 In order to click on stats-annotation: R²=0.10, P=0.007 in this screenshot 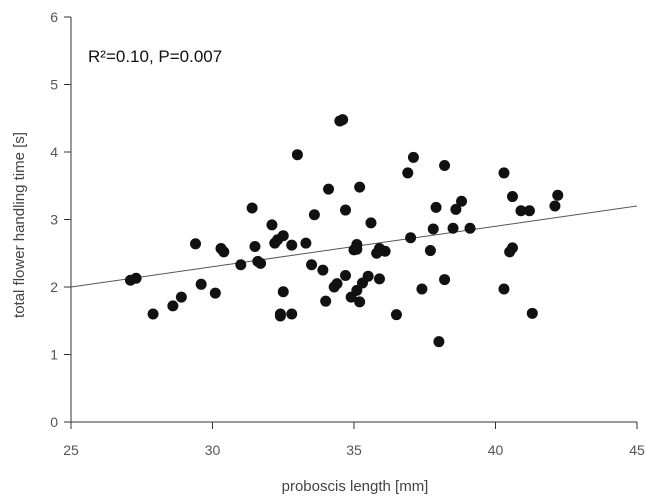, I will do `click(155, 56)`.